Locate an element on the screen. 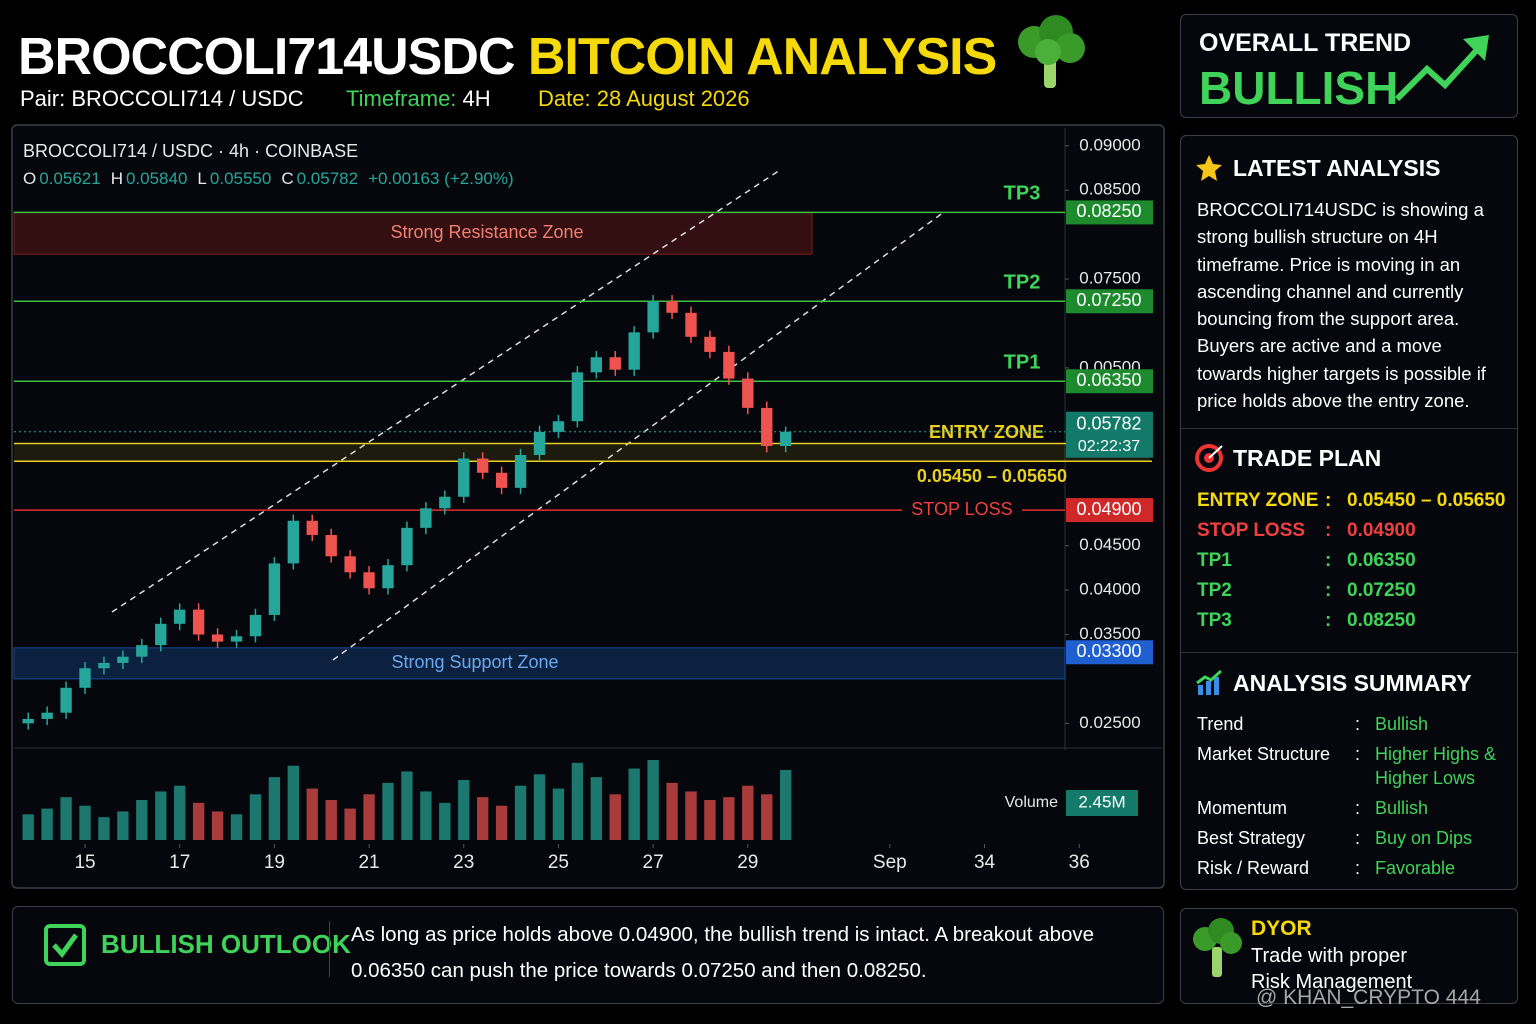 This screenshot has height=1024, width=1536. summary-value: Higher Highs & Higher Lows is located at coordinates (1436, 766).